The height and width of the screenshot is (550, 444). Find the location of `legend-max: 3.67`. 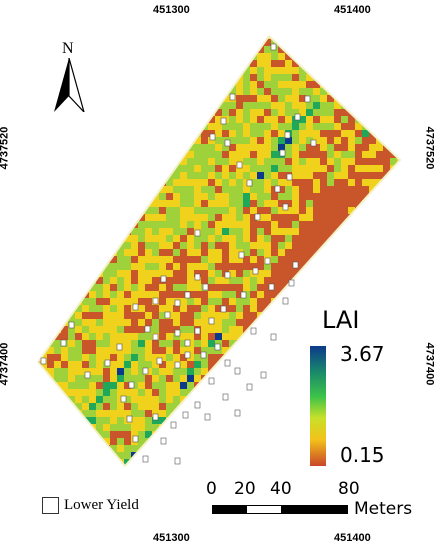

legend-max: 3.67 is located at coordinates (362, 354).